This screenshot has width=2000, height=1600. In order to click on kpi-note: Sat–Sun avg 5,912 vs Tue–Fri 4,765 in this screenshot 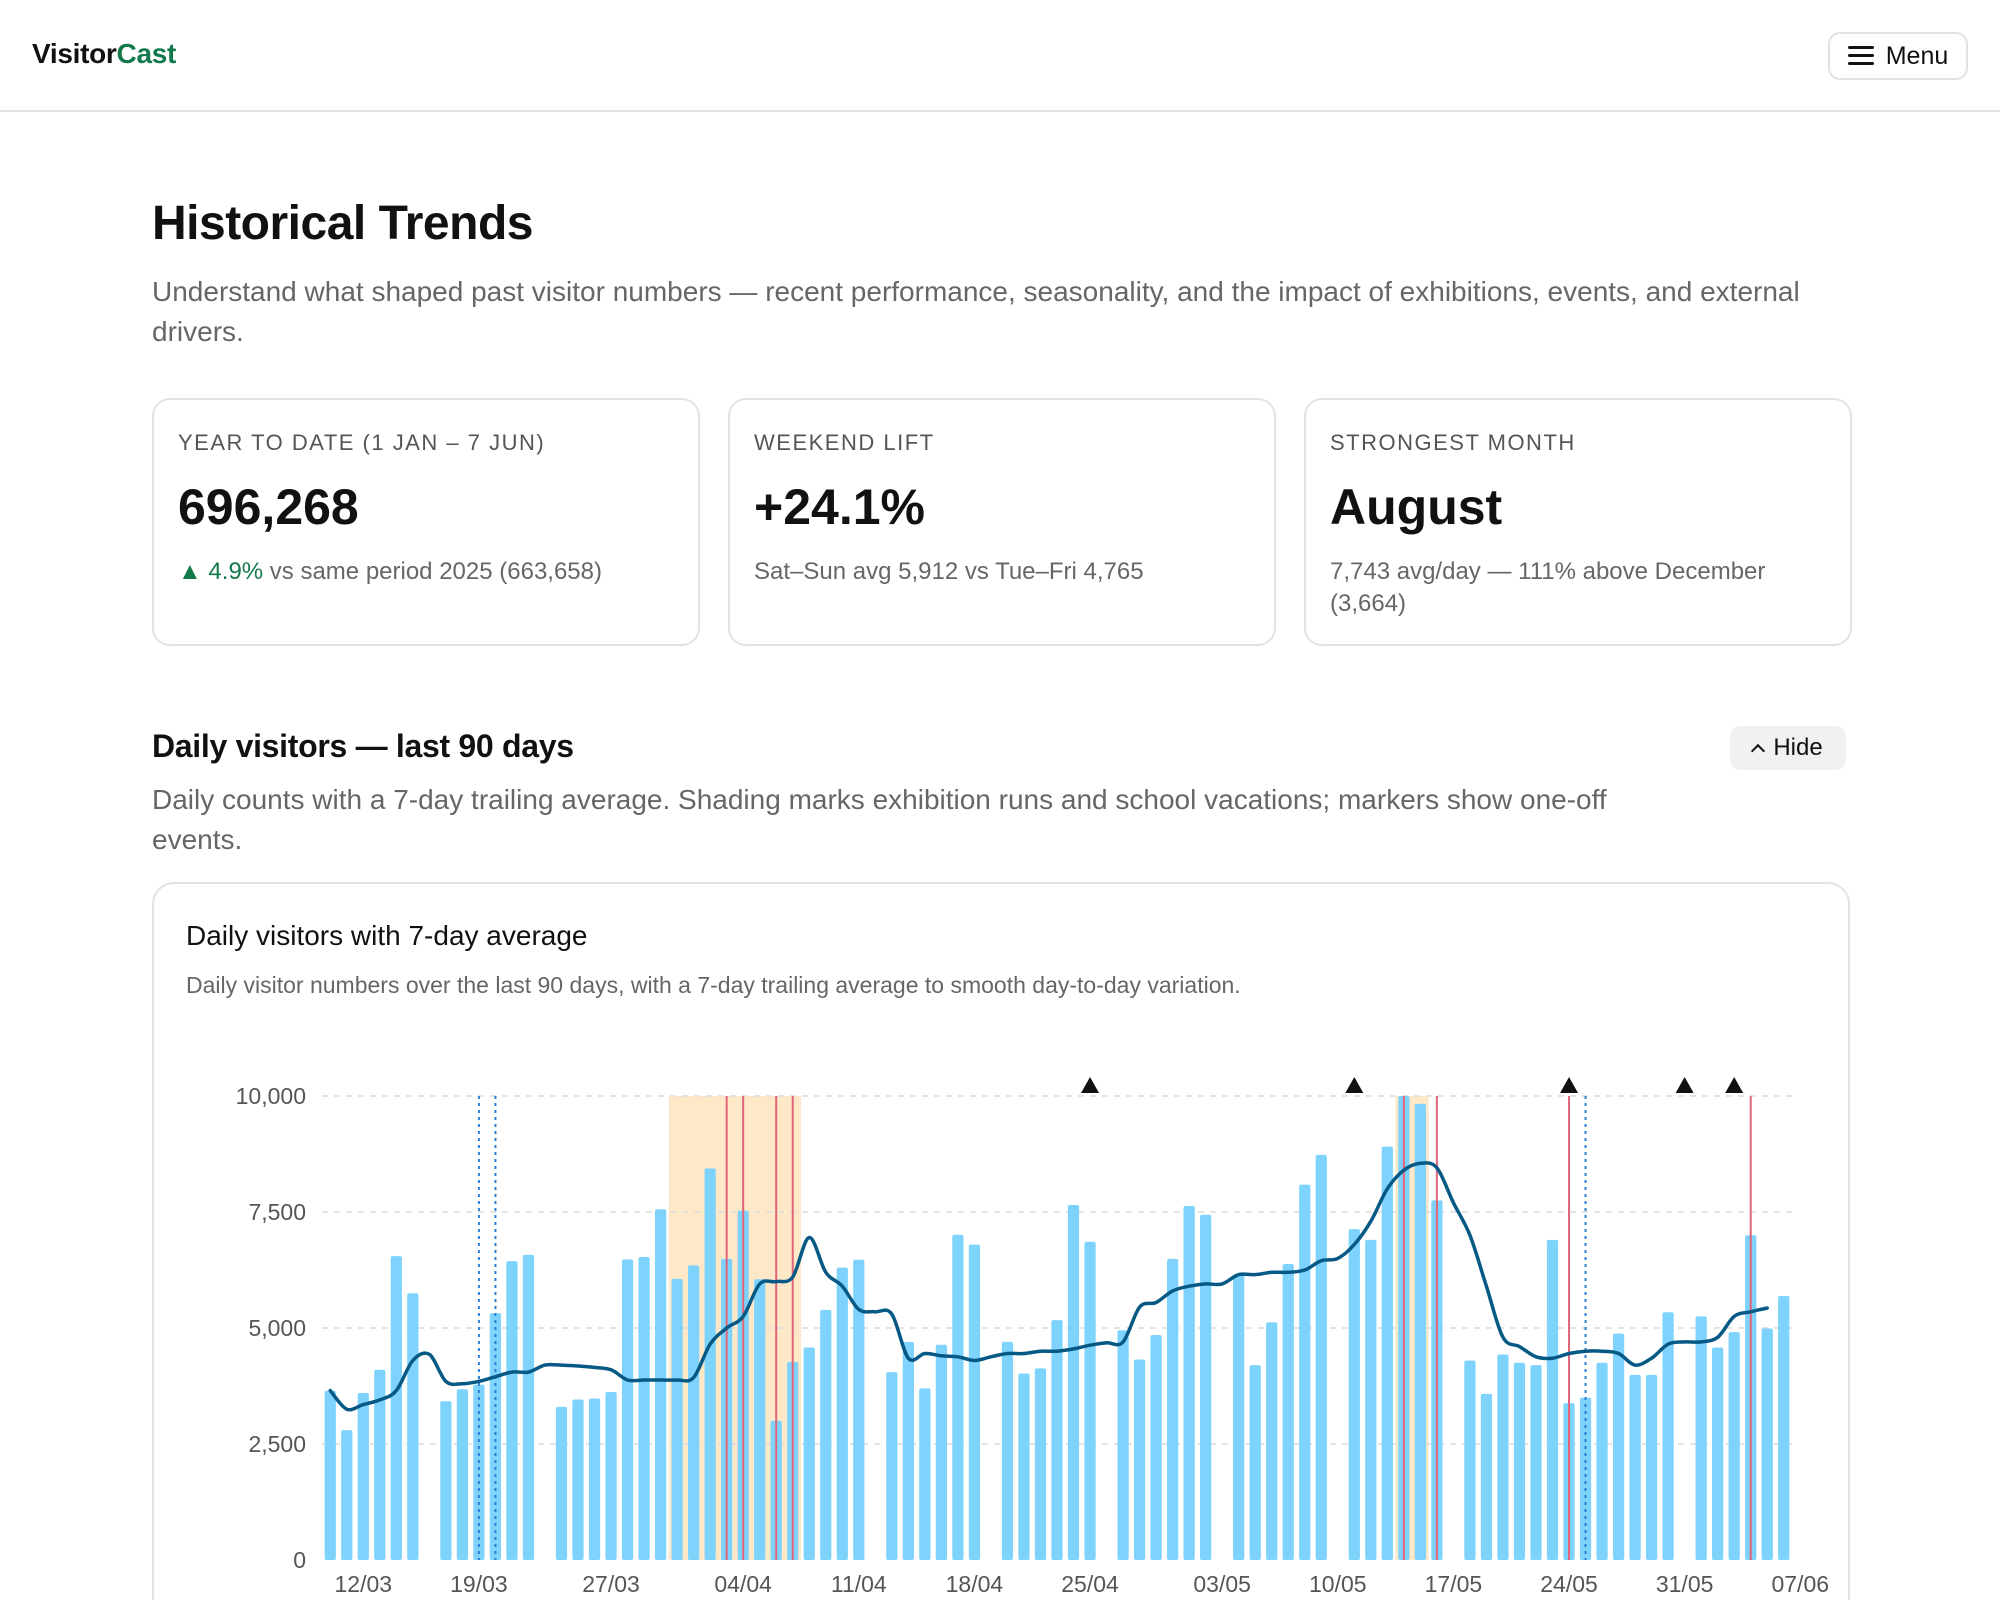, I will do `click(949, 571)`.